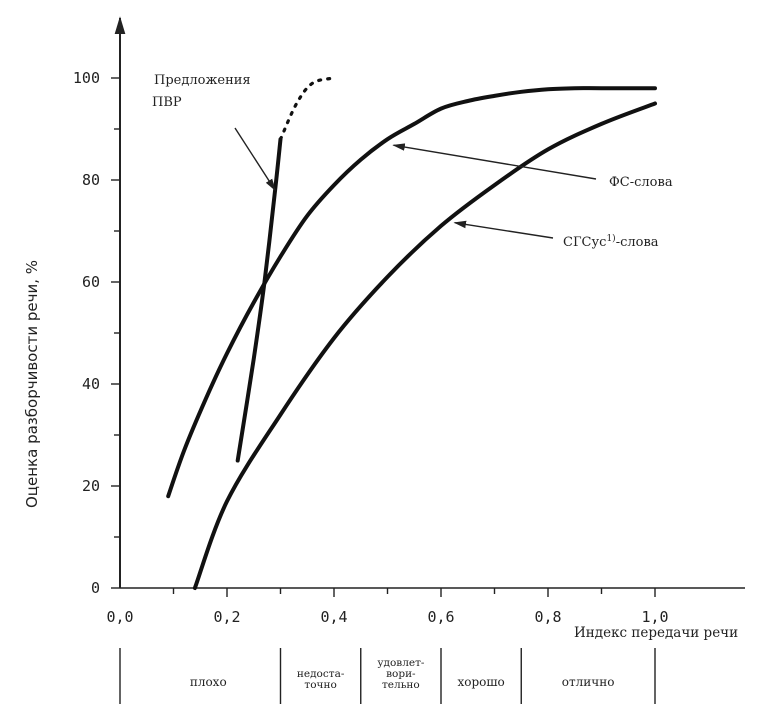  I want to click on y-axis-ticks: 0 20 40 60 80 100, so click(96, 333).